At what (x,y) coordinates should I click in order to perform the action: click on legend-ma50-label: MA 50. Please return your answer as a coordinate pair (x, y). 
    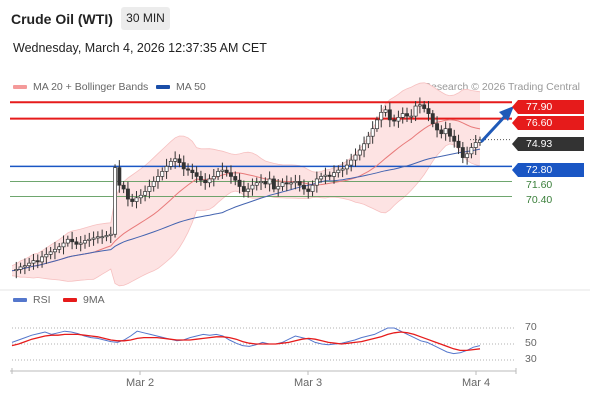
    Looking at the image, I should click on (191, 87).